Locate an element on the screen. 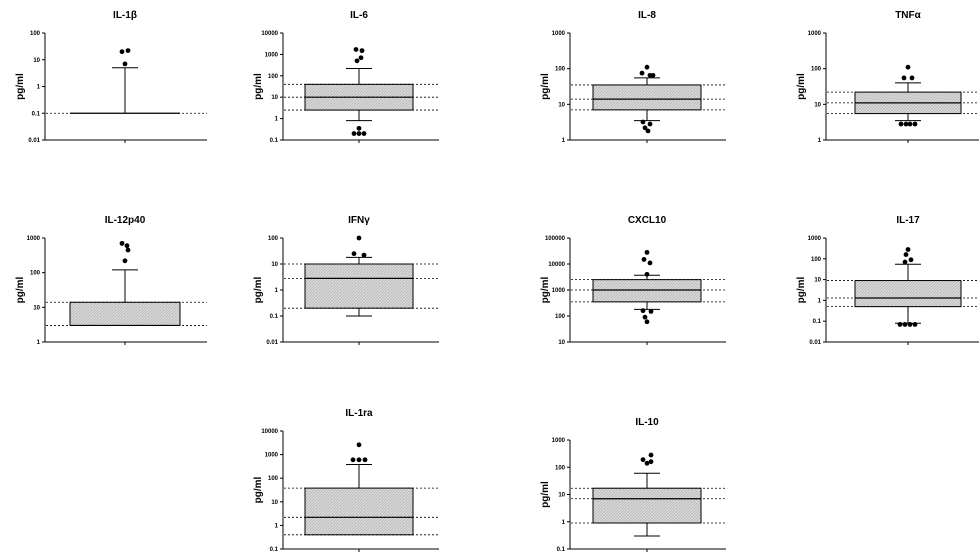  box-plot-panel: IL-12p40 pg/ml 1 10 100 1000 is located at coordinates (111, 280).